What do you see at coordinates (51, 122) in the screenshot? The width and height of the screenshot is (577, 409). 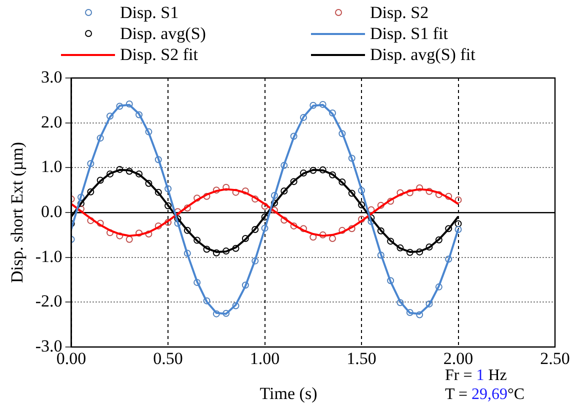 I see `y-tick-label: 2.0` at bounding box center [51, 122].